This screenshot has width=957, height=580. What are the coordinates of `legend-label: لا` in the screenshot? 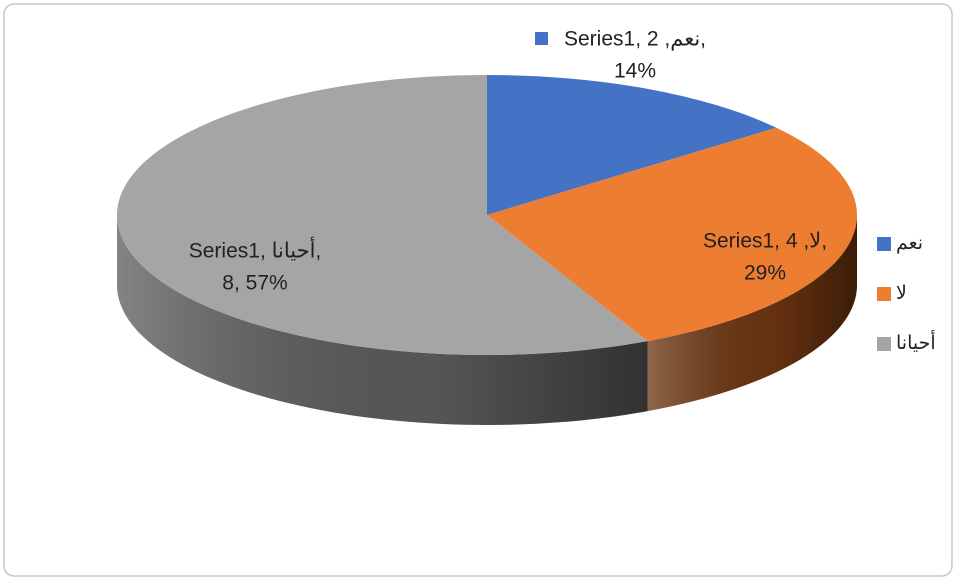 It's located at (901, 293).